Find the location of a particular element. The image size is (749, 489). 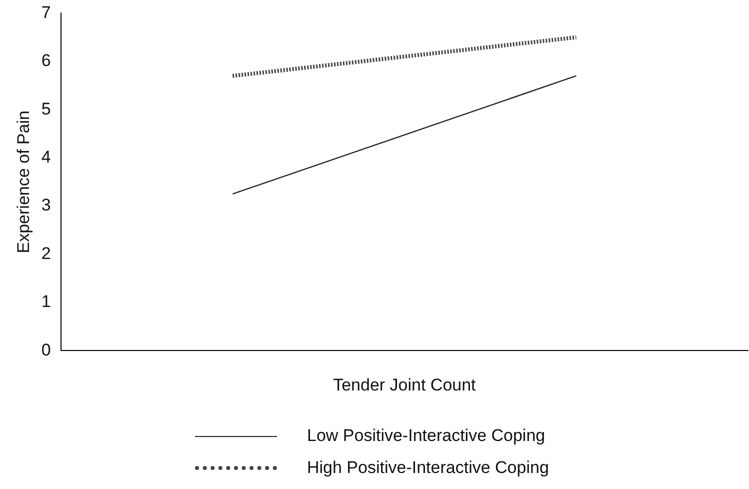

y-tick-label: 6 is located at coordinates (46, 60).